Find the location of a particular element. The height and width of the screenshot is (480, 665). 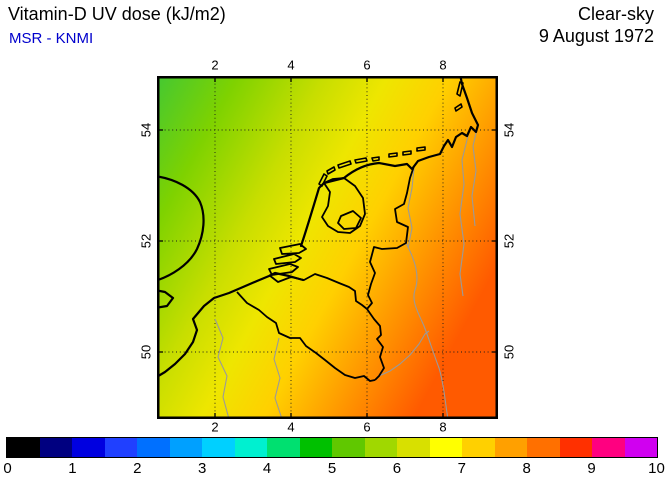

colorbar-tick-label: 9 is located at coordinates (591, 468).